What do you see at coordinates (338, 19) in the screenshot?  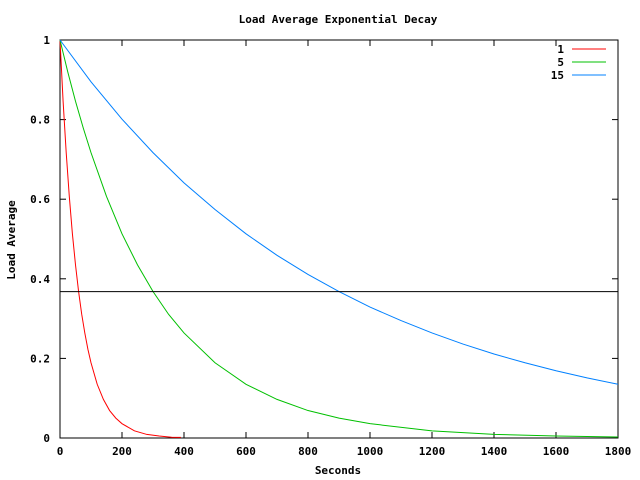 I see `chart-title: Load Average Exponential Decay` at bounding box center [338, 19].